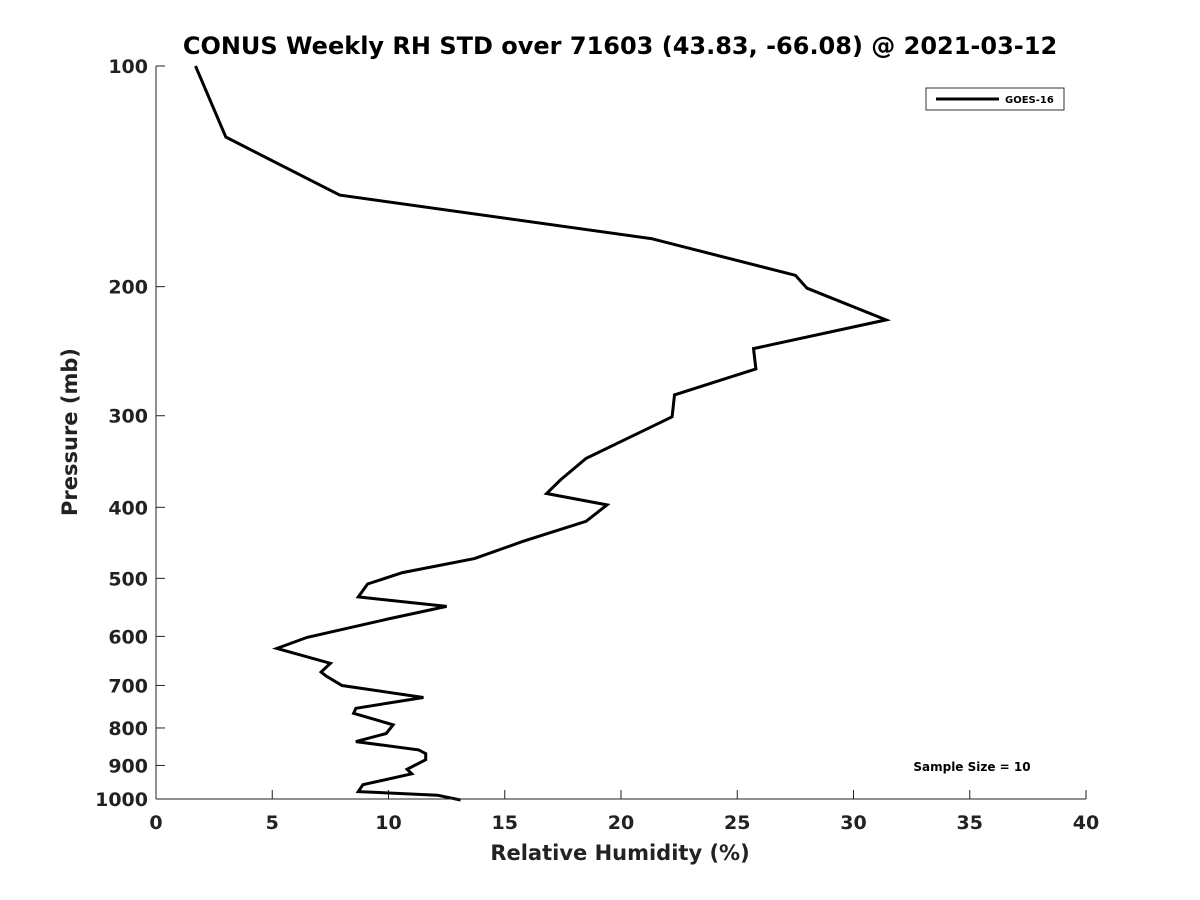  I want to click on y-tick-label: 200, so click(128, 288).